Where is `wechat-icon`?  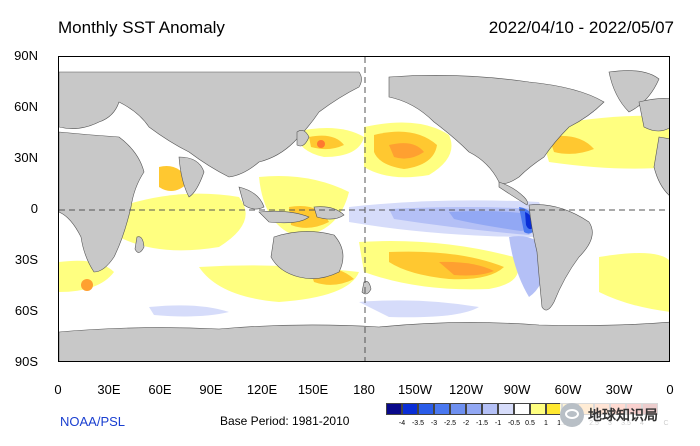 wechat-icon is located at coordinates (572, 415).